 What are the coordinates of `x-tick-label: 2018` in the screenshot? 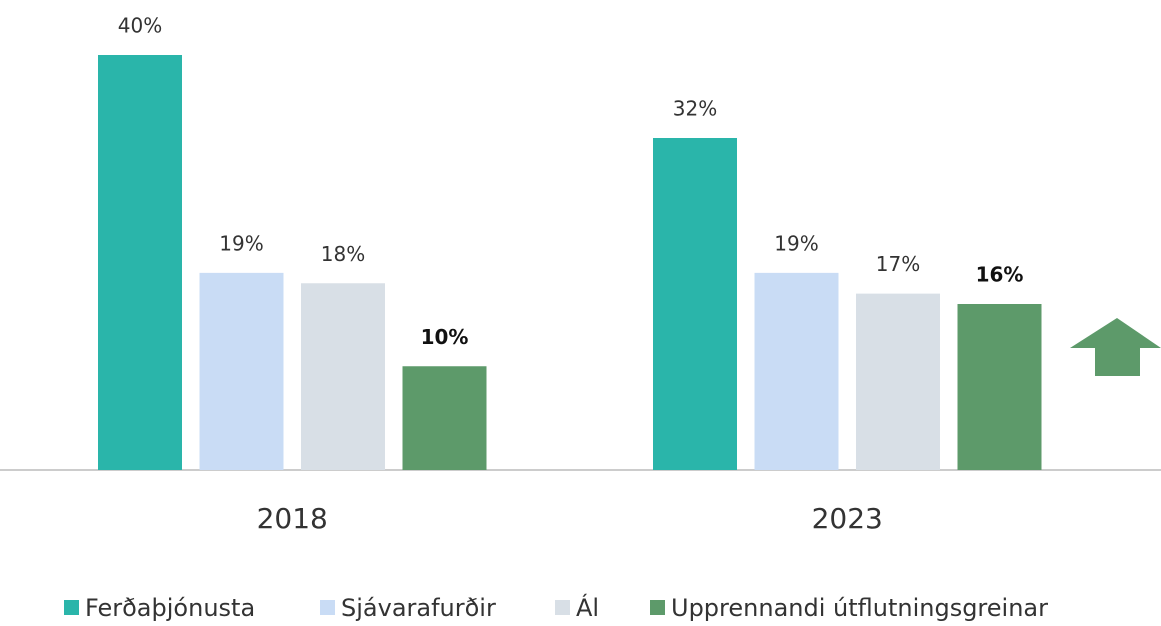 It's located at (292, 518).